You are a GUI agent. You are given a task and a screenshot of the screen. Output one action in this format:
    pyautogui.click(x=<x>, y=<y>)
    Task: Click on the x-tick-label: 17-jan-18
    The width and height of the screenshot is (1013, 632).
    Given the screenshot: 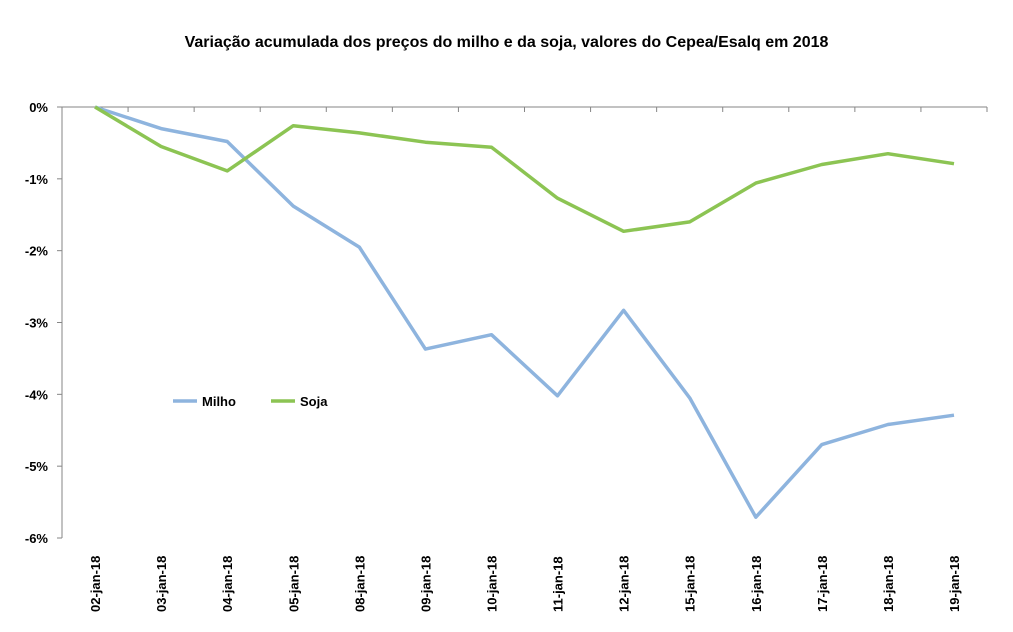 What is the action you would take?
    pyautogui.click(x=822, y=584)
    